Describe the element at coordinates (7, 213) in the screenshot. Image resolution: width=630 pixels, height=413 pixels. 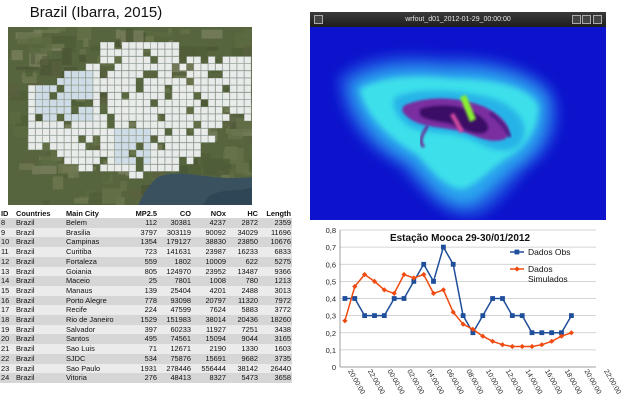
I see `column-header: ID` at that location.